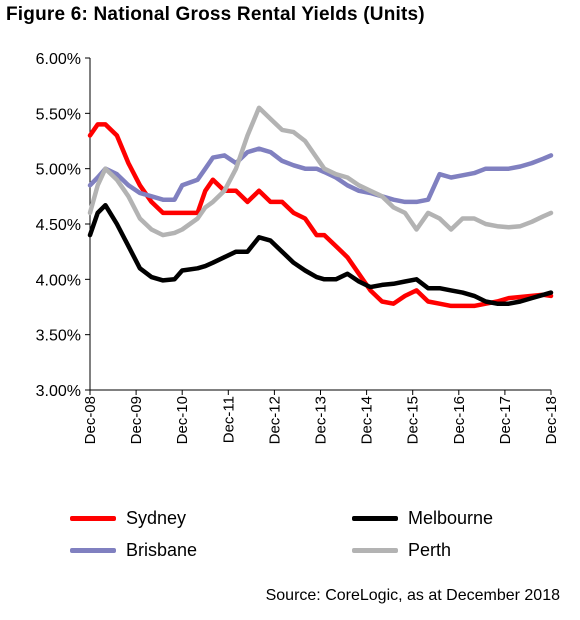 The height and width of the screenshot is (620, 580). I want to click on x-tick-label: Dec-17, so click(505, 420).